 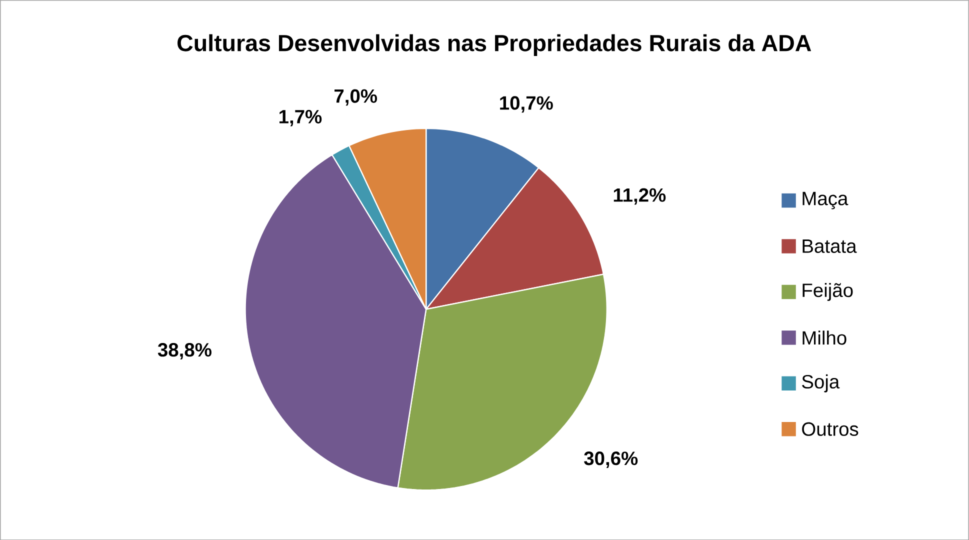 I want to click on data-label: 7,0%, so click(x=356, y=97).